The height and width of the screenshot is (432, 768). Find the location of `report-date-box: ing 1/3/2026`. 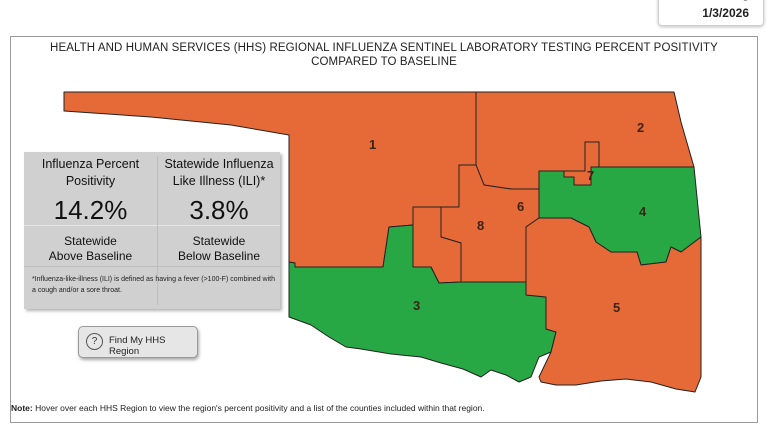

report-date-box: ing 1/3/2026 is located at coordinates (711, 13).